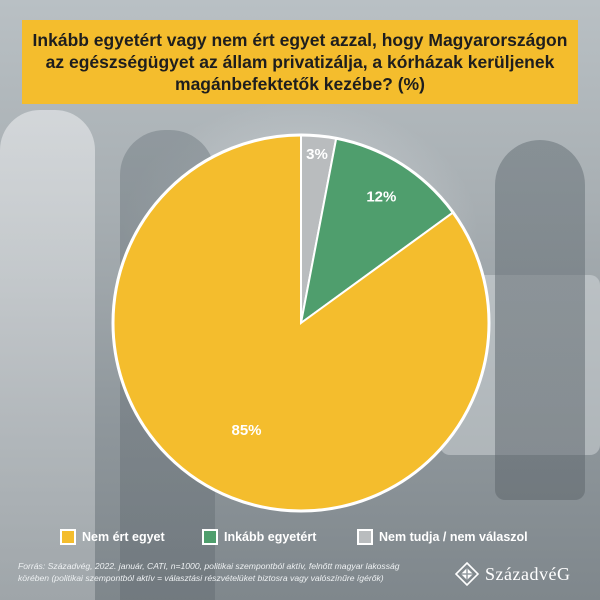 The image size is (600, 600). I want to click on logo-text: SzázadvéG, so click(528, 573).